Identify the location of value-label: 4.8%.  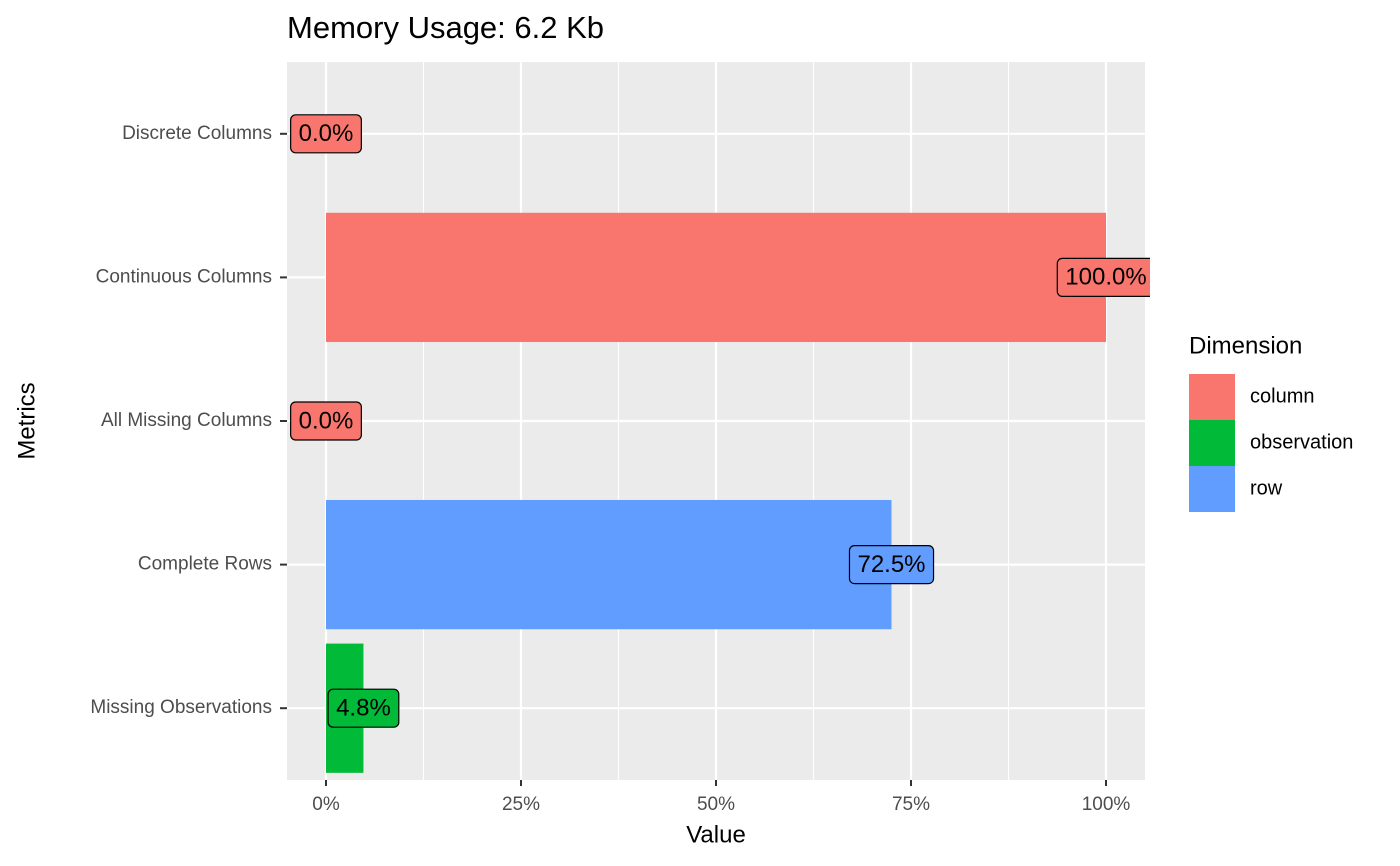
(363, 708).